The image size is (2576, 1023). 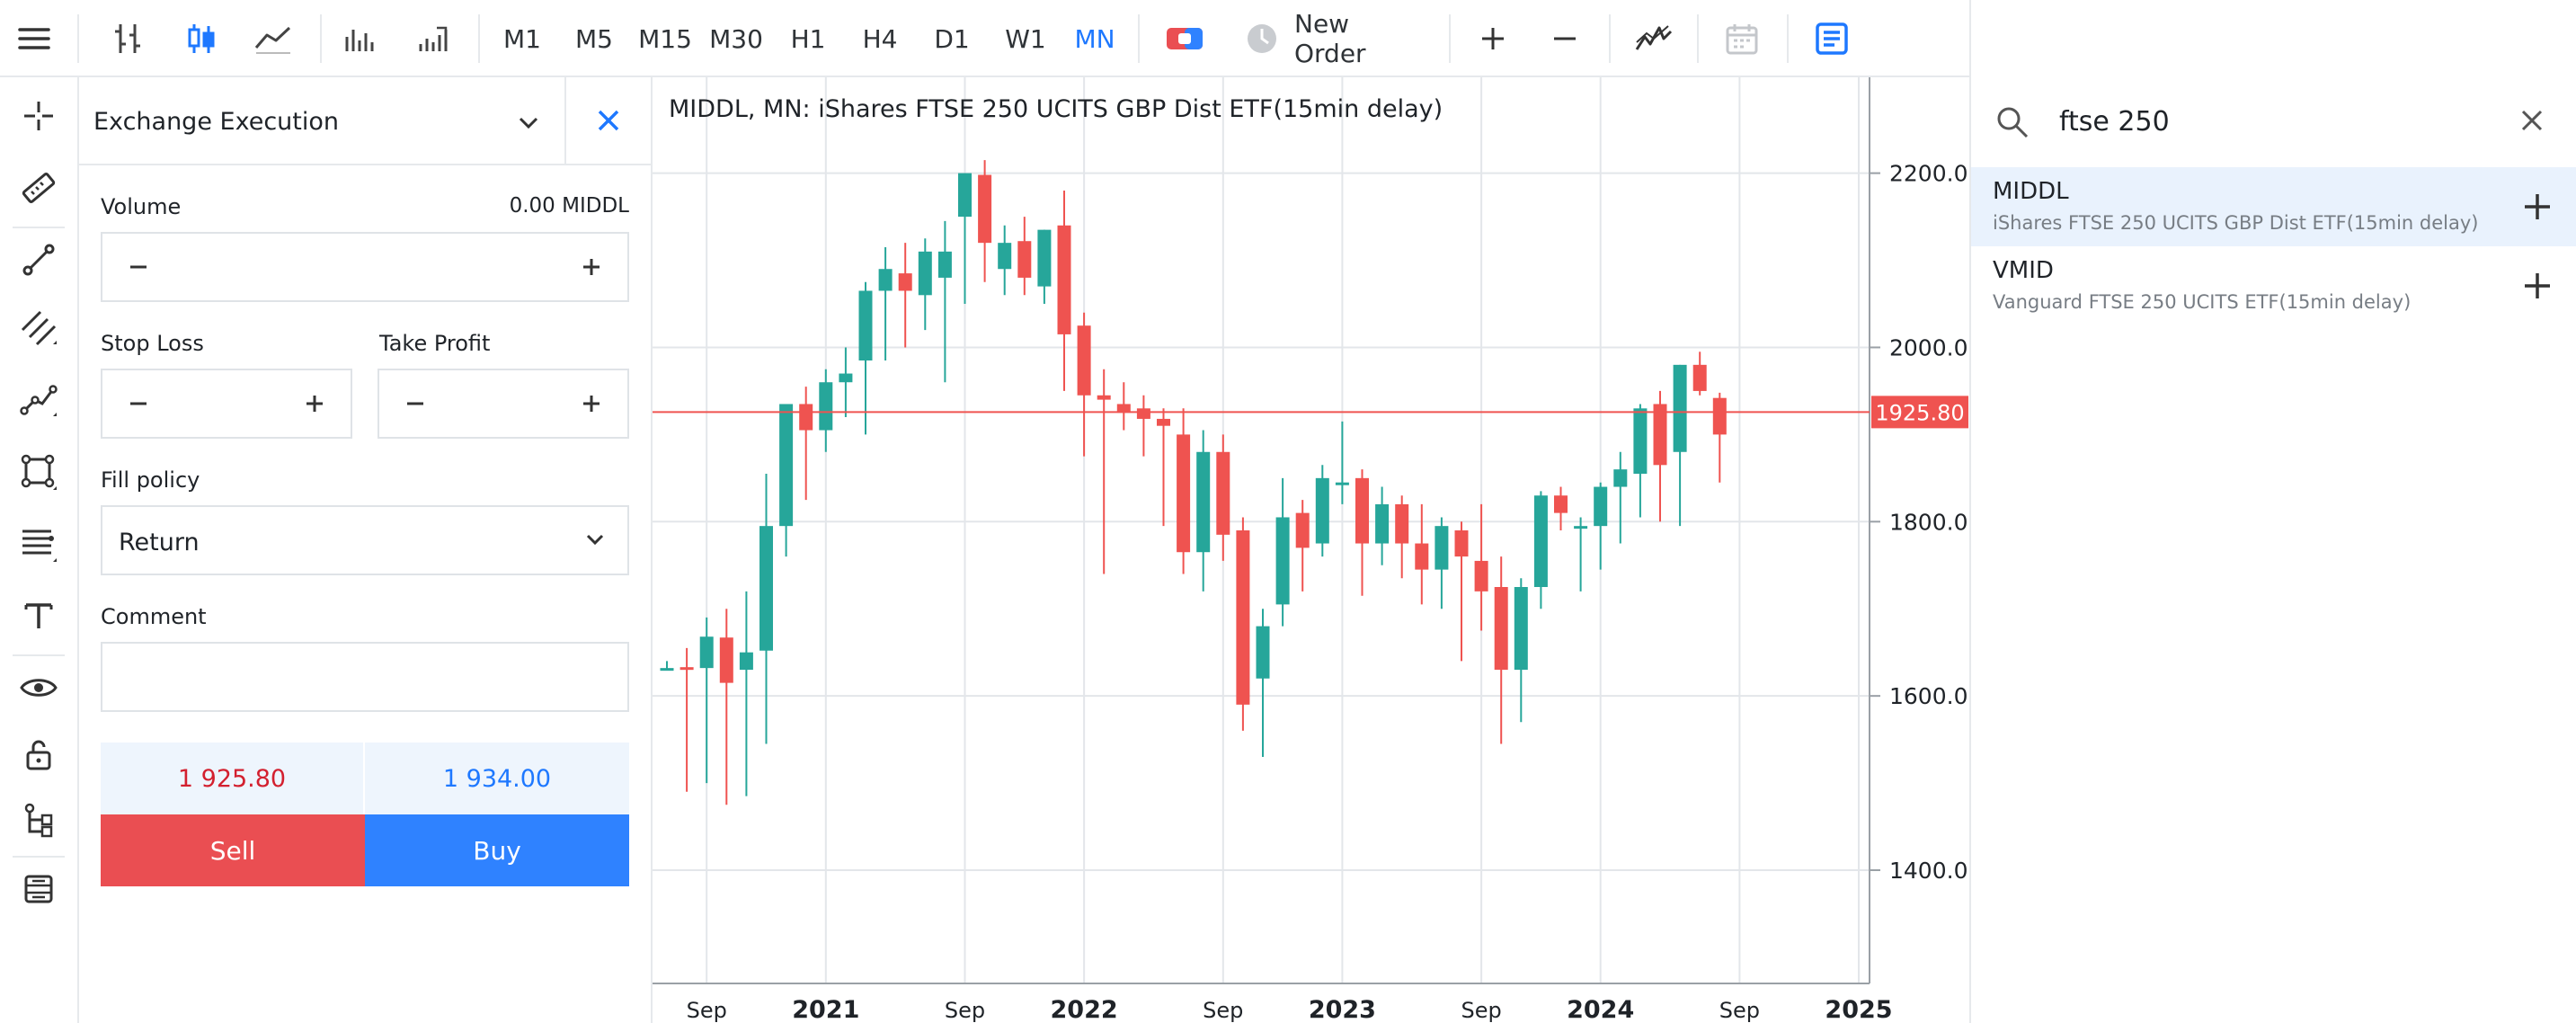 What do you see at coordinates (38, 116) in the screenshot?
I see `crosshair-icon` at bounding box center [38, 116].